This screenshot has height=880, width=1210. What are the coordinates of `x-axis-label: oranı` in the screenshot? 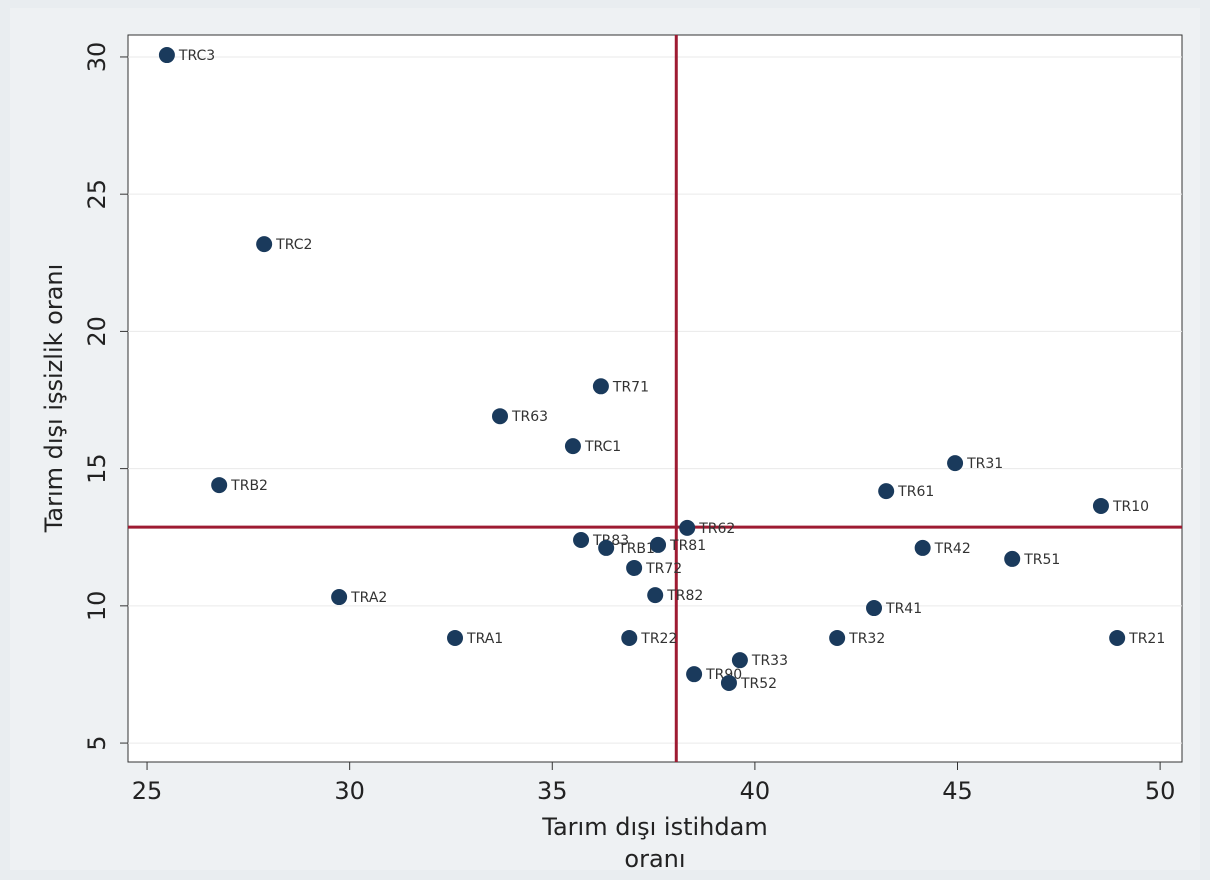 It's located at (654, 859).